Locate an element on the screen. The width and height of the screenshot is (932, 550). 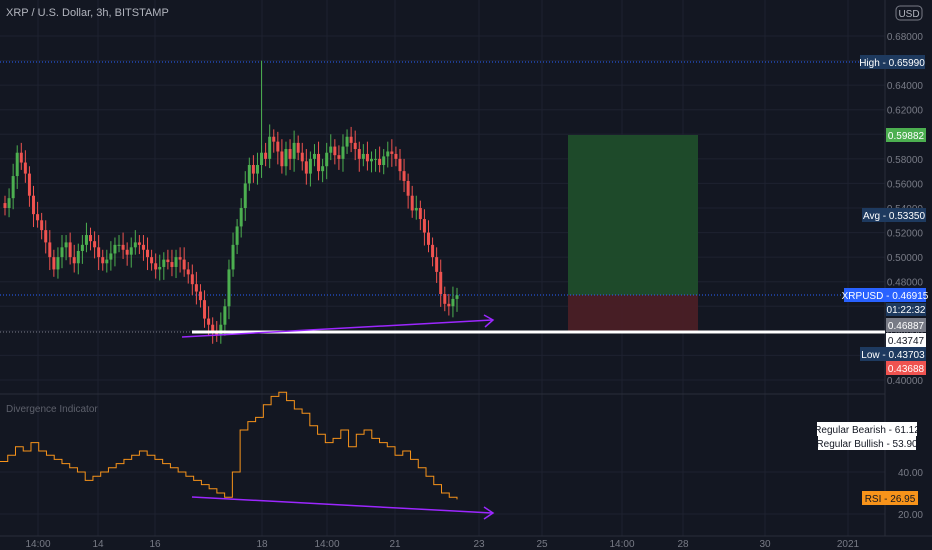
rsi-line is located at coordinates (229, 445).